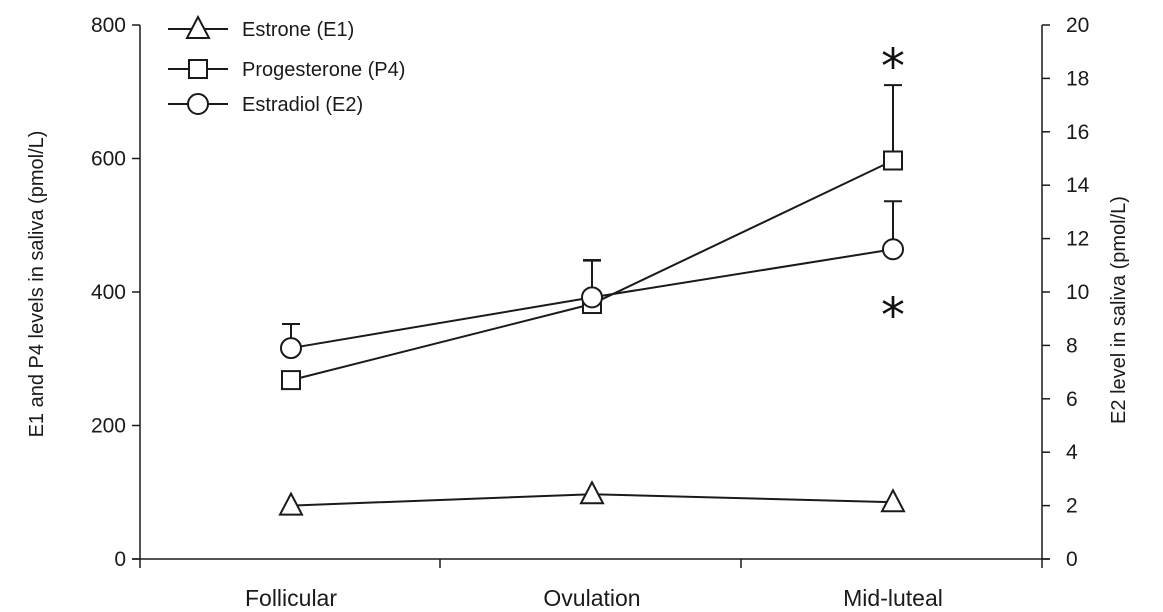  I want to click on right-y-tick-label: 4, so click(1072, 452).